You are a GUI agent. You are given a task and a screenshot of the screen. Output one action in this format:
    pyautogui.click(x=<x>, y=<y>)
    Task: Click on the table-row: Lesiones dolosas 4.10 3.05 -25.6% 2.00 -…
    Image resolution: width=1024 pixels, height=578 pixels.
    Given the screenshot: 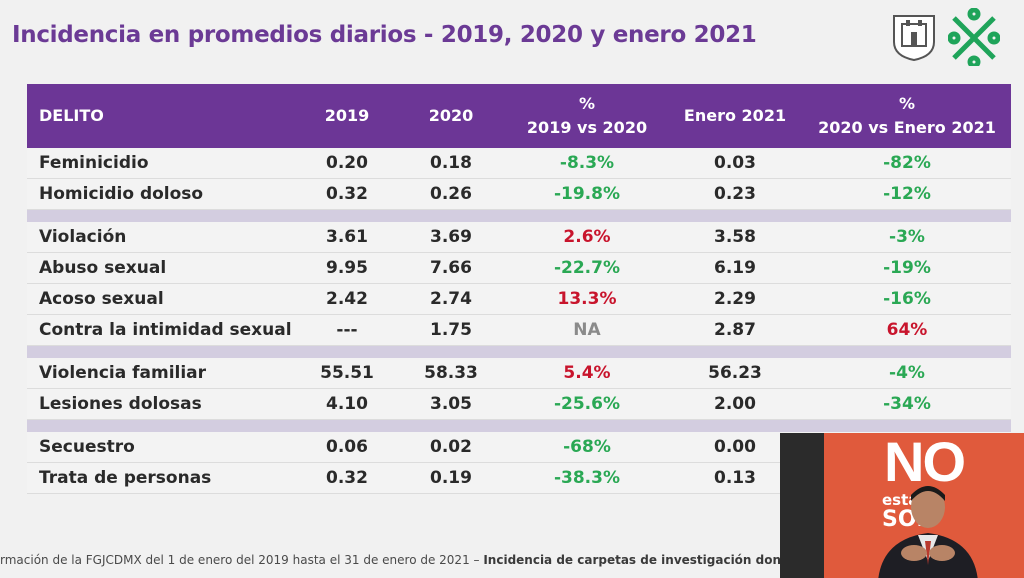 What is the action you would take?
    pyautogui.click(x=519, y=404)
    